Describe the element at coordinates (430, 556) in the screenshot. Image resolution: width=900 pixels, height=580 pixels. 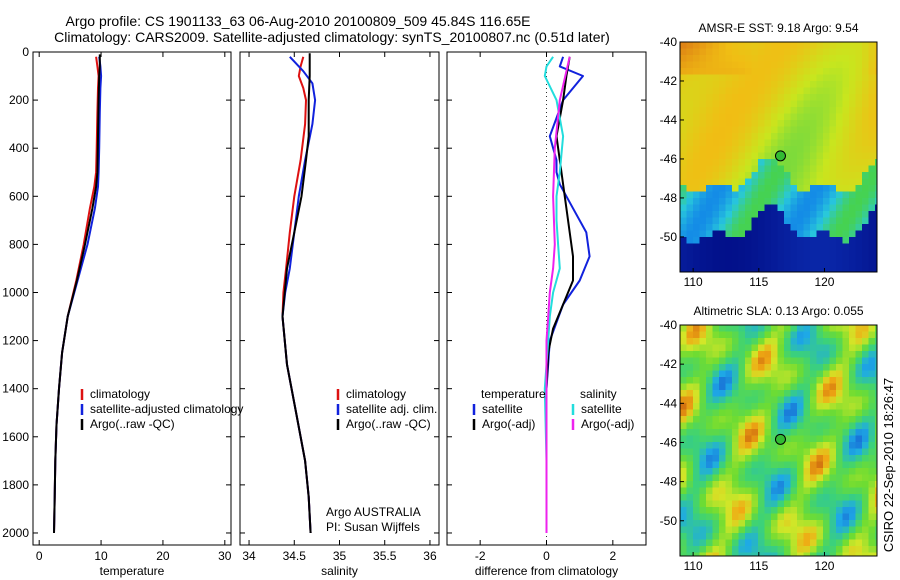
I see `x-tick-label: 36` at that location.